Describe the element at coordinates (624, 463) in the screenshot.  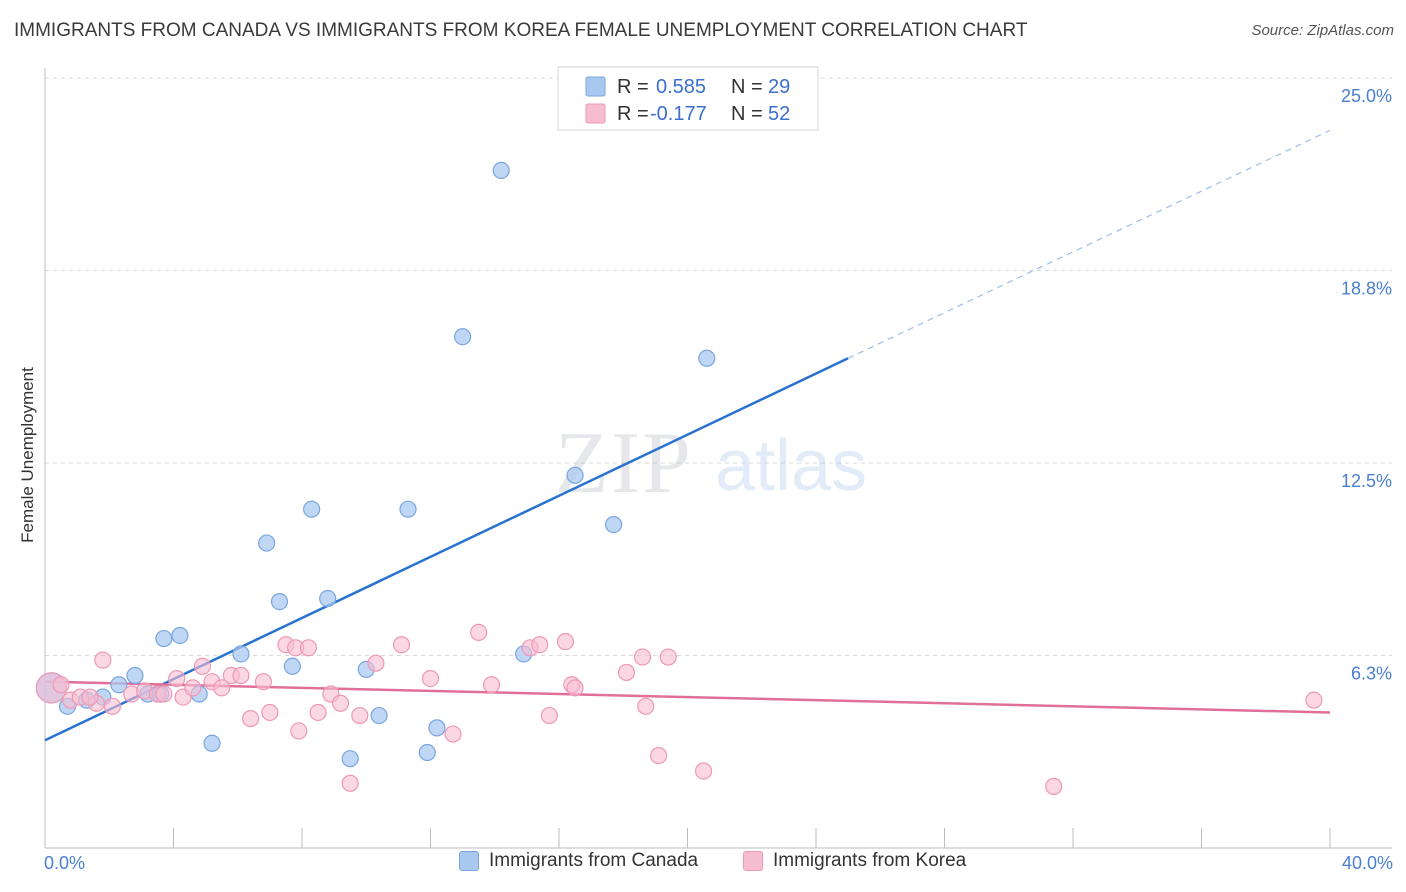
I see `watermark-zip: ZIP` at that location.